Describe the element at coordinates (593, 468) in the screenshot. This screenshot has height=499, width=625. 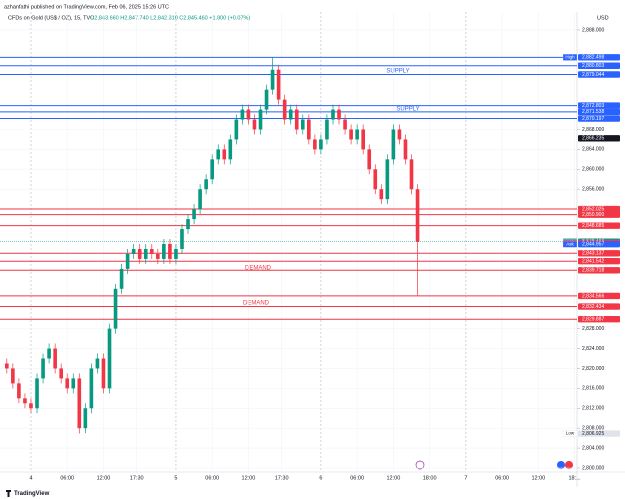
I see `y-tick-label: 2,800.000` at that location.